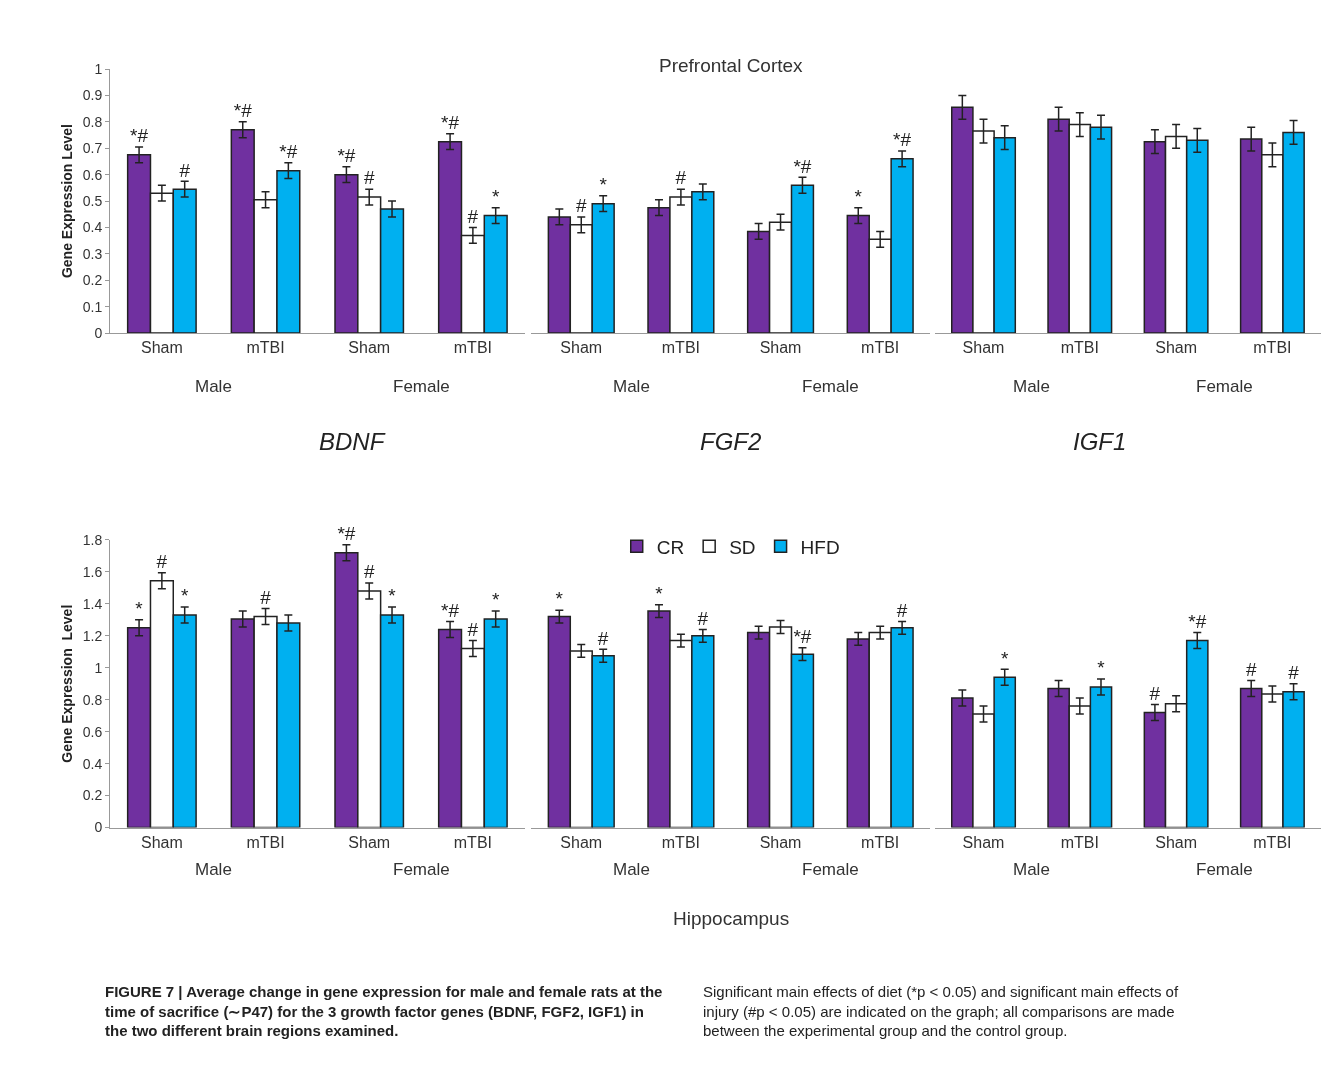 The width and height of the screenshot is (1342, 1068). What do you see at coordinates (92, 539) in the screenshot?
I see `y-tick-label: 1.8` at bounding box center [92, 539].